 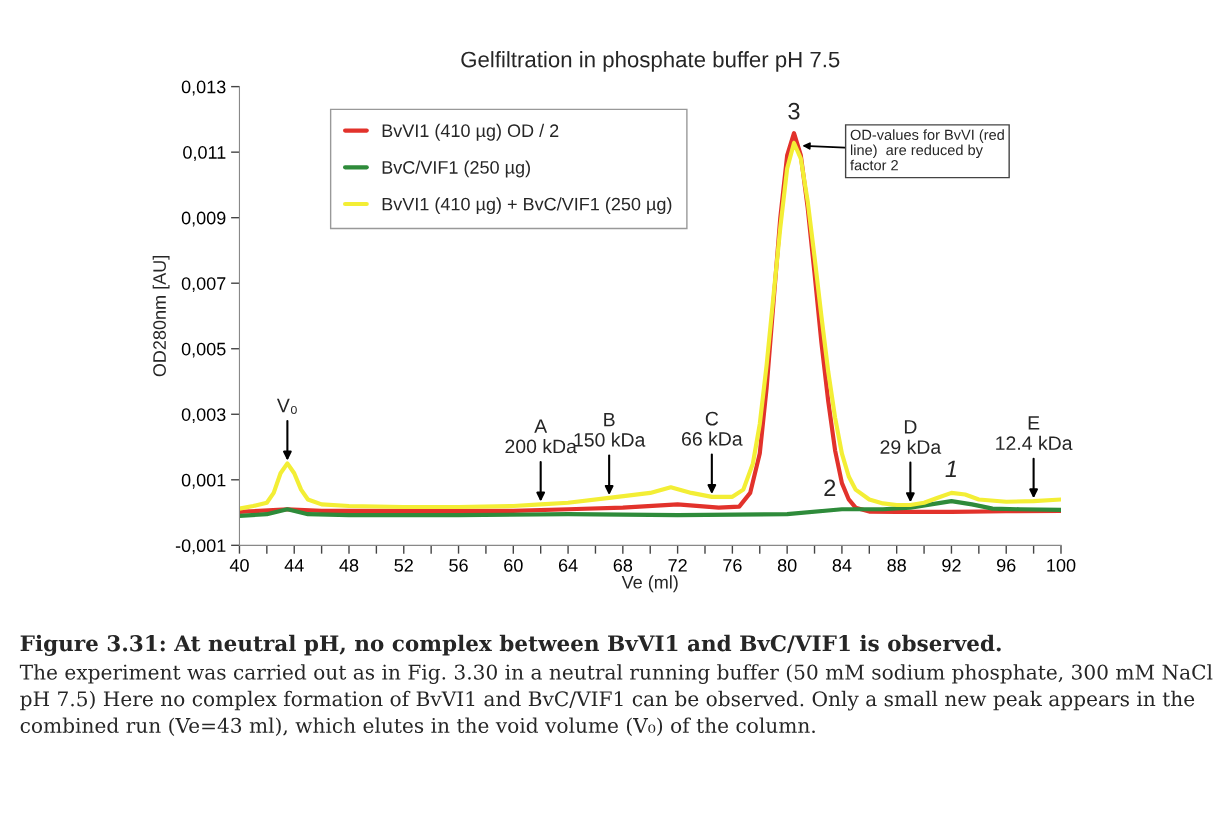 What do you see at coordinates (203, 285) in the screenshot?
I see `y-tick-label: 0,007` at bounding box center [203, 285].